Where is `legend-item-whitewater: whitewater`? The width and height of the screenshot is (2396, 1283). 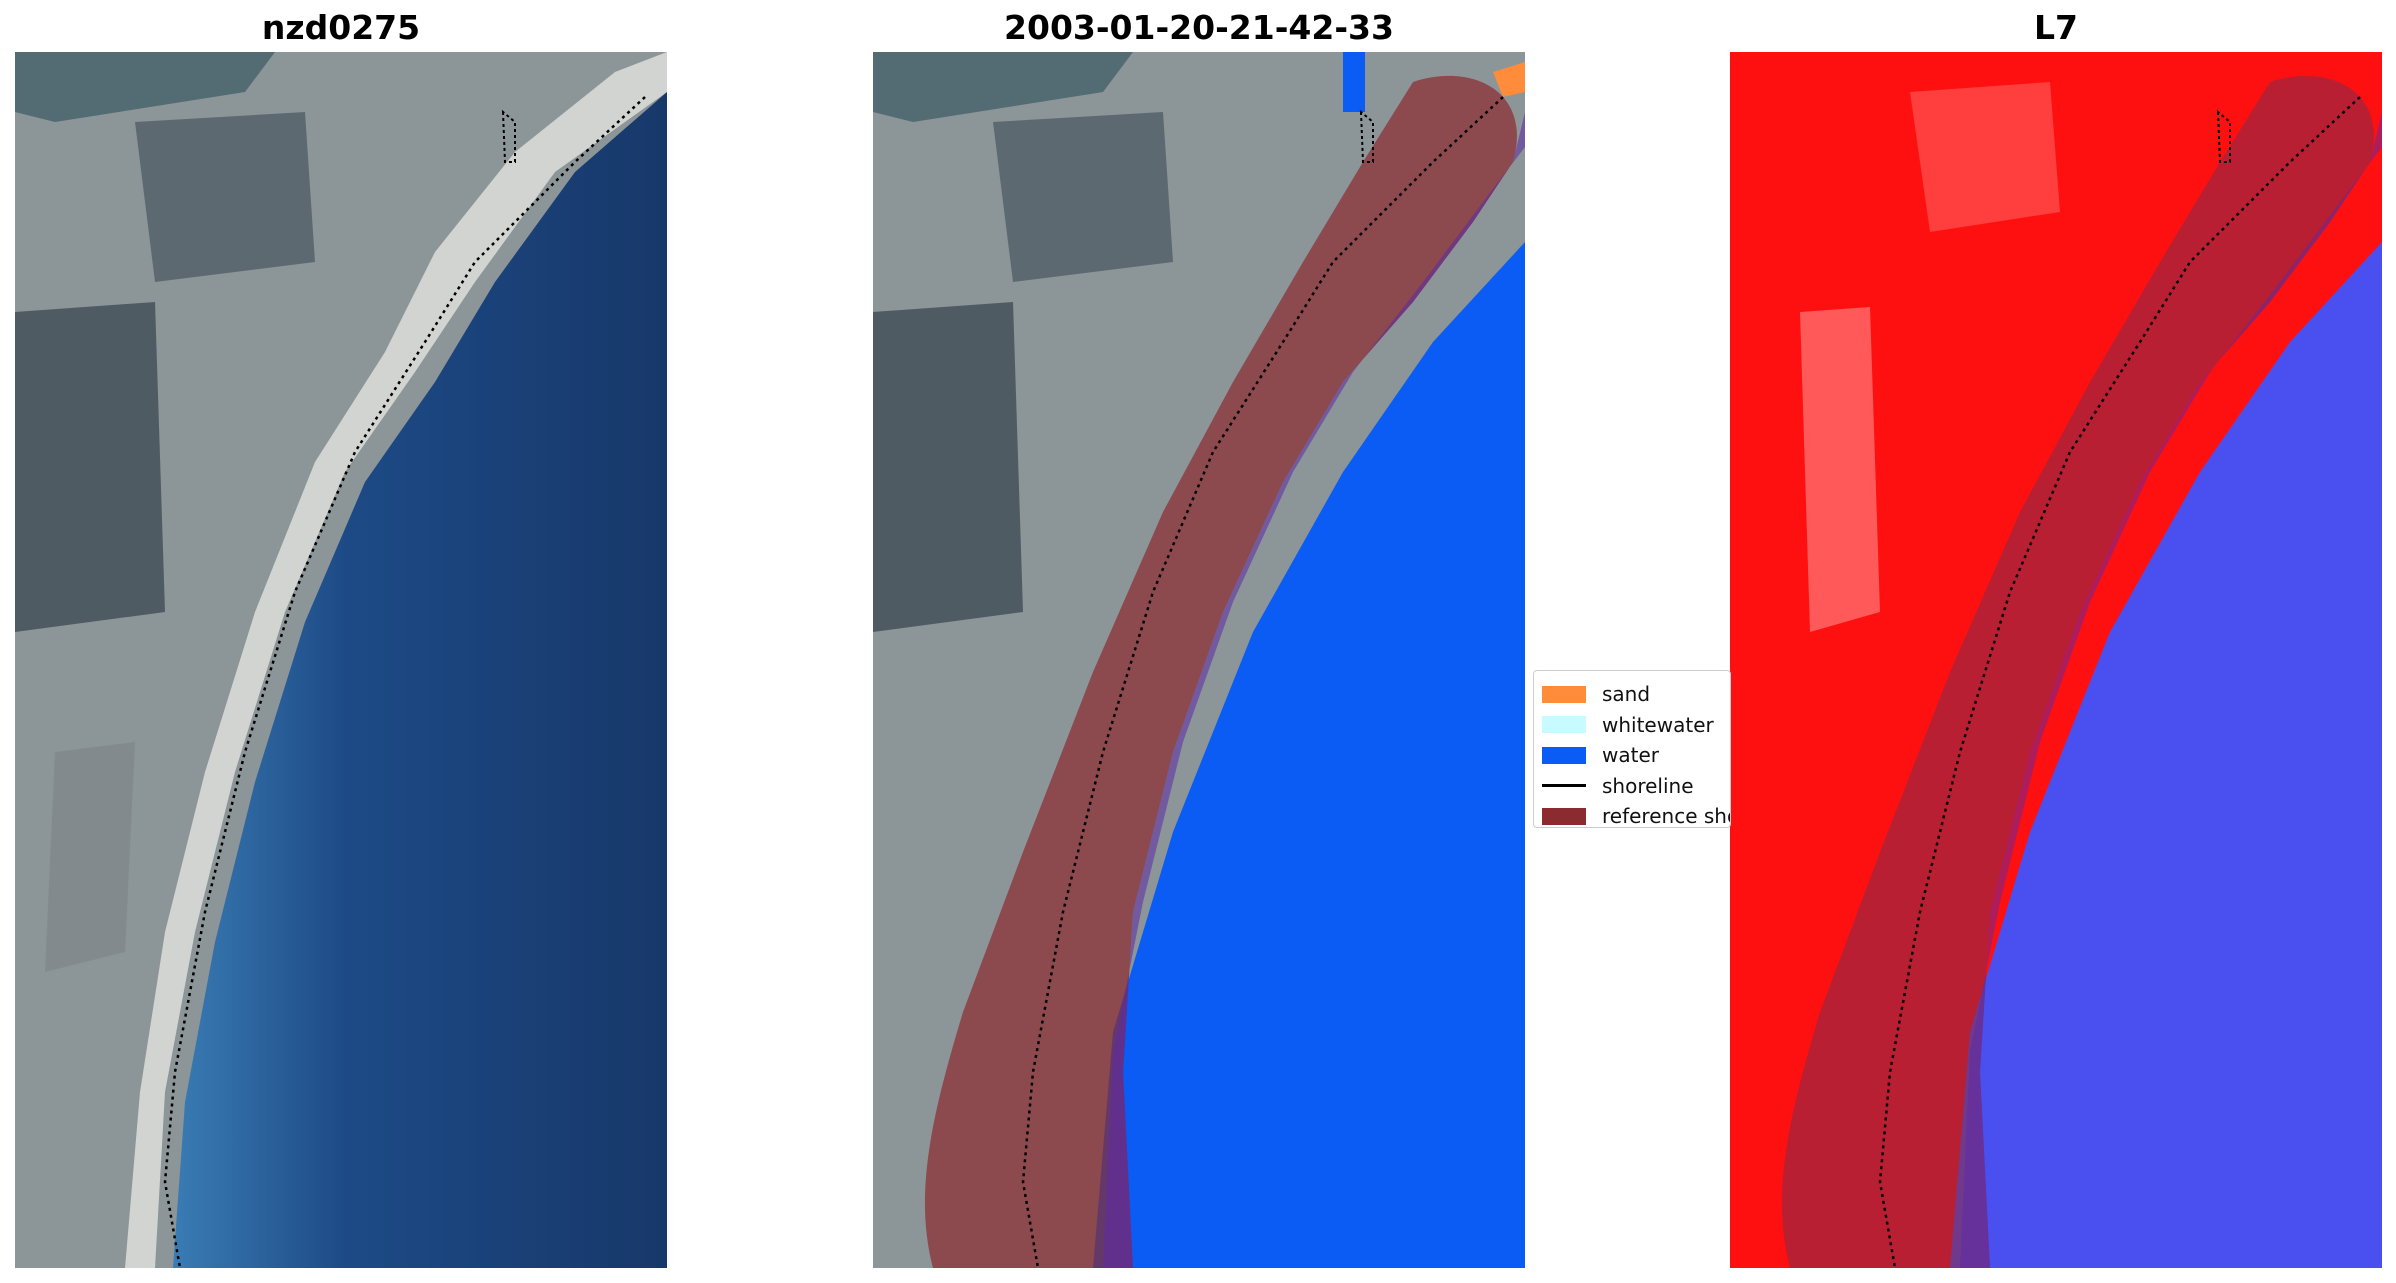 legend-item-whitewater: whitewater is located at coordinates (1636, 725).